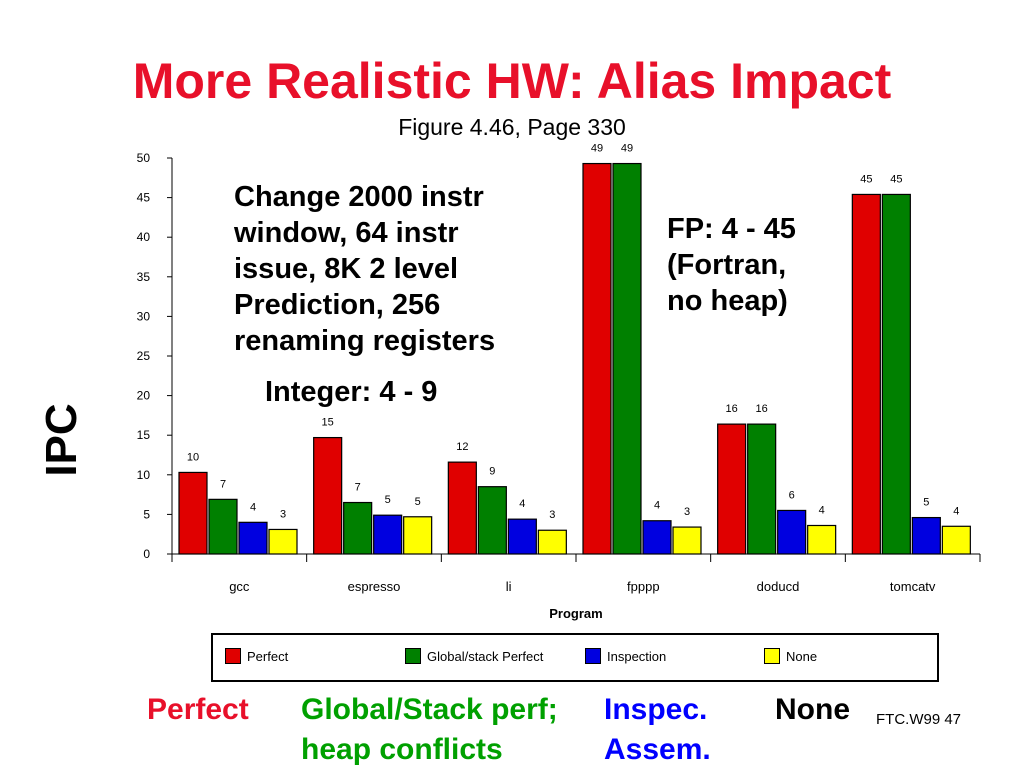 The height and width of the screenshot is (770, 1024). Describe the element at coordinates (374, 586) in the screenshot. I see `x-tick-label: espresso` at that location.